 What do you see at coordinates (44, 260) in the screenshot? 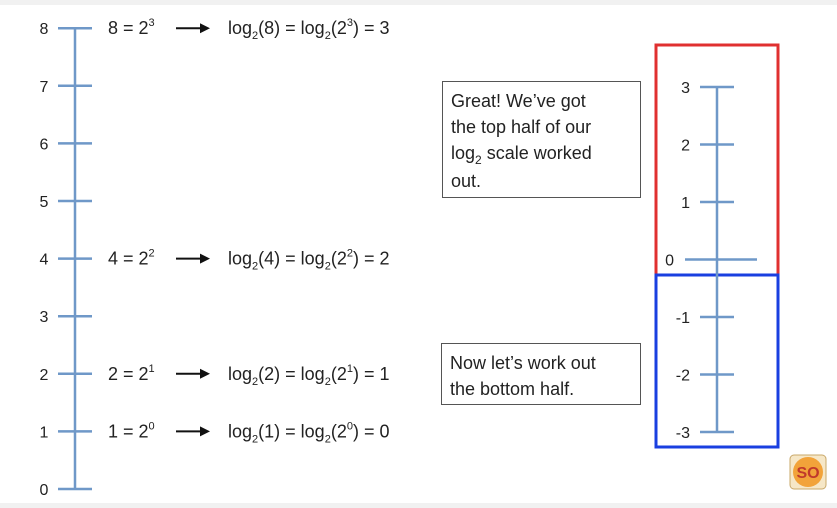
I see `linear-axis-tick-label: 4` at bounding box center [44, 260].